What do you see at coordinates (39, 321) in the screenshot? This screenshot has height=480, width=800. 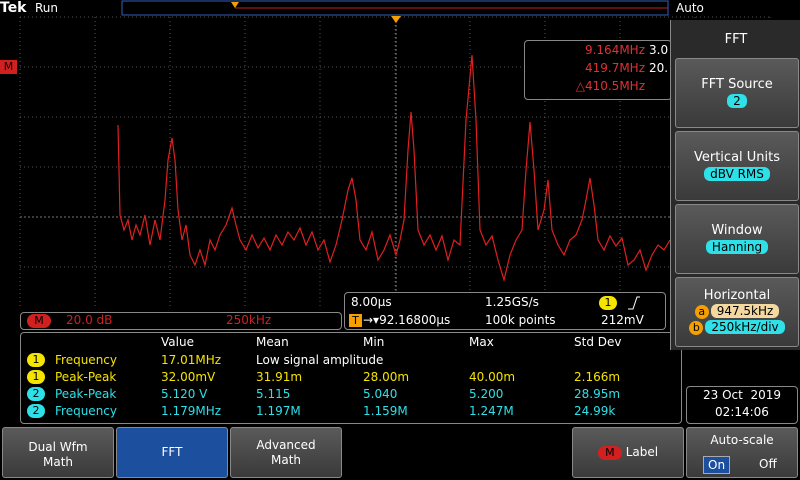 I see `math-tag: M` at bounding box center [39, 321].